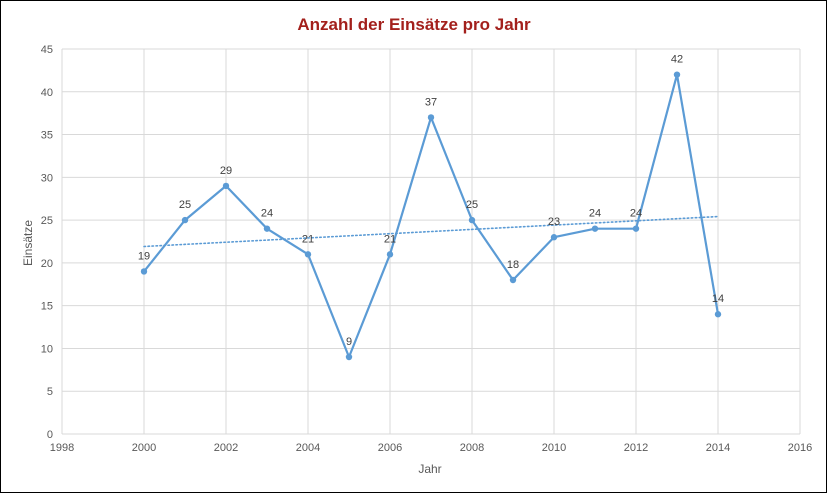 This screenshot has height=493, width=827. What do you see at coordinates (226, 171) in the screenshot?
I see `data-label: 29` at bounding box center [226, 171].